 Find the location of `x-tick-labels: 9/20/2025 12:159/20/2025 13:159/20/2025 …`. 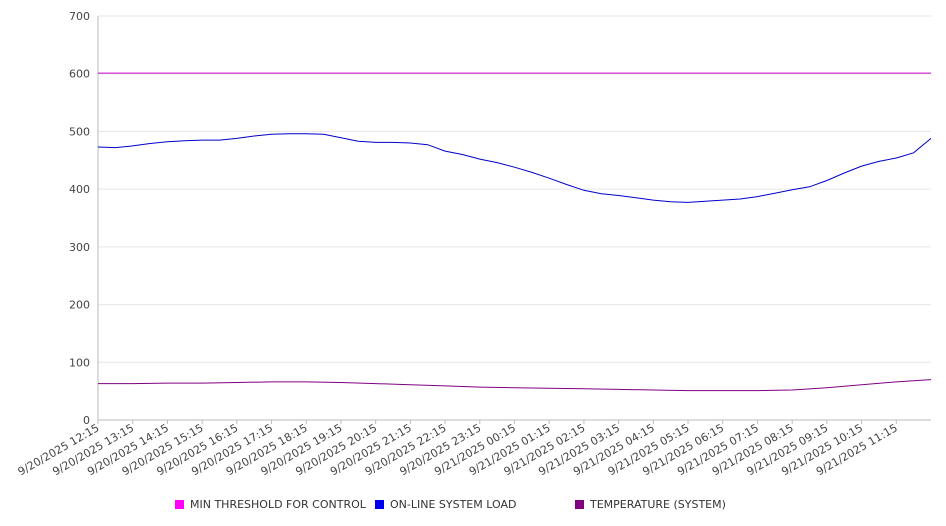

x-tick-labels: 9/20/2025 12:159/20/2025 13:159/20/2025 … is located at coordinates (458, 449).